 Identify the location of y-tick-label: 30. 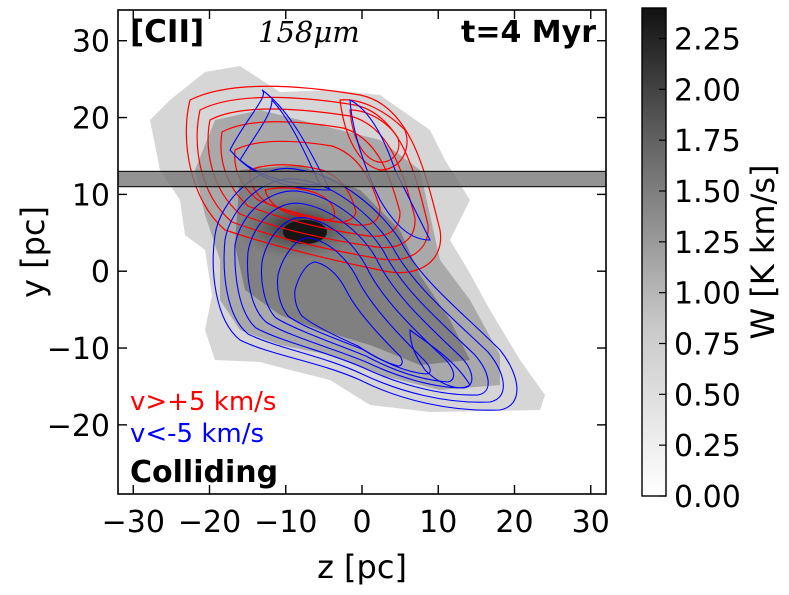
(91, 42).